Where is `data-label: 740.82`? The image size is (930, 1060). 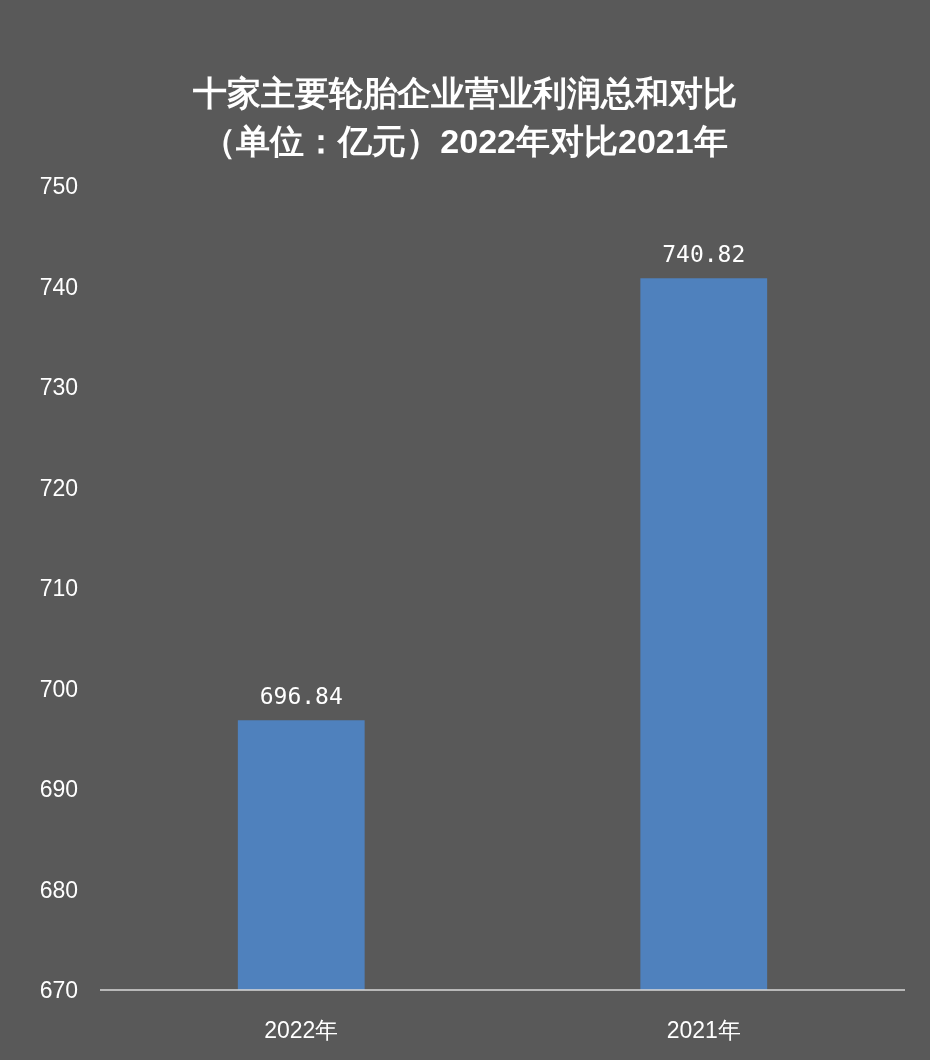
data-label: 740.82 is located at coordinates (704, 254).